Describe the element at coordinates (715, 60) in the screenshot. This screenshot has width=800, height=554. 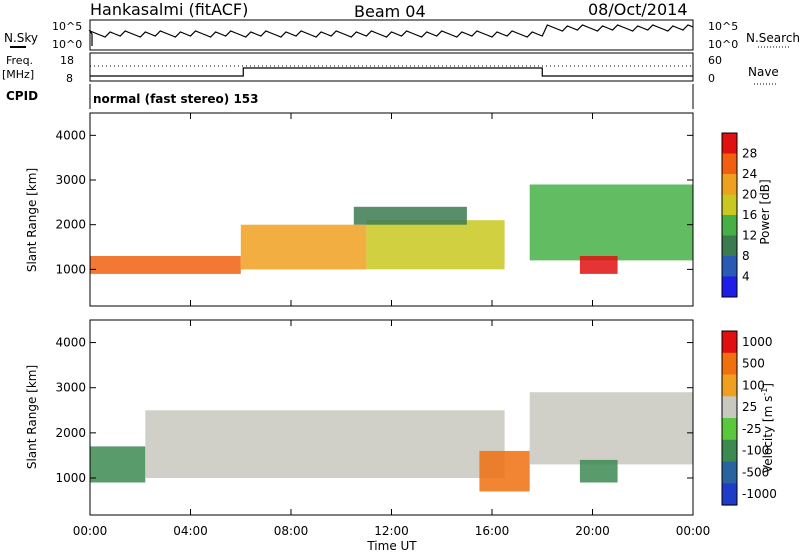
I see `nave-tick-top: 60` at that location.